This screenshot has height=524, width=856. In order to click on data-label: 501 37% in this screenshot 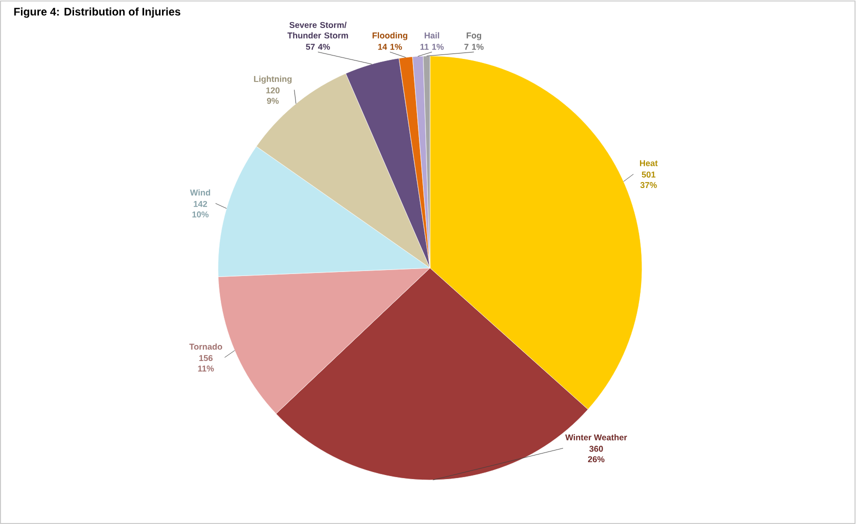, I will do `click(648, 180)`.